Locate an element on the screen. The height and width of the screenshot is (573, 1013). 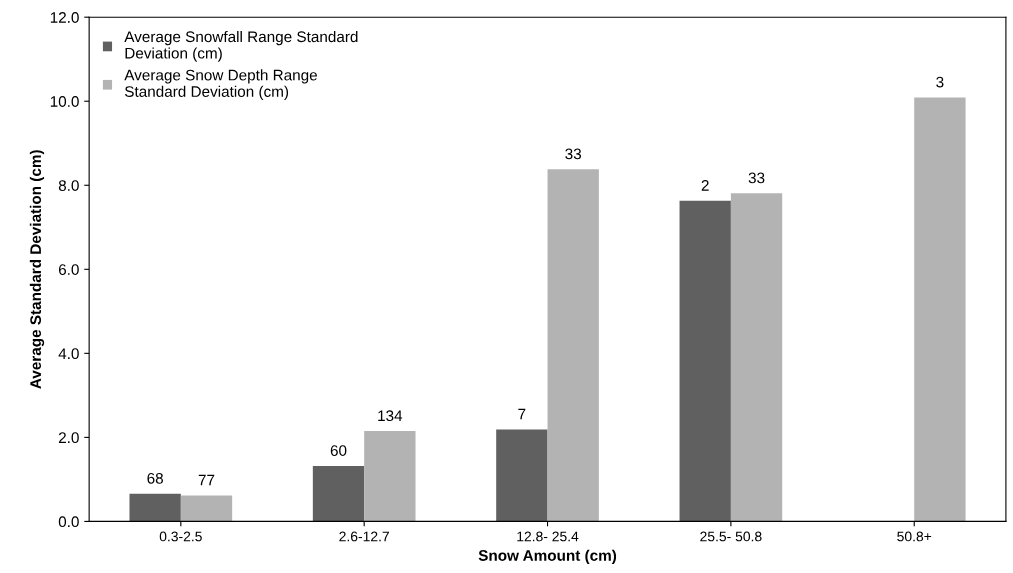
y-tick-label: 10.0 is located at coordinates (64, 101).